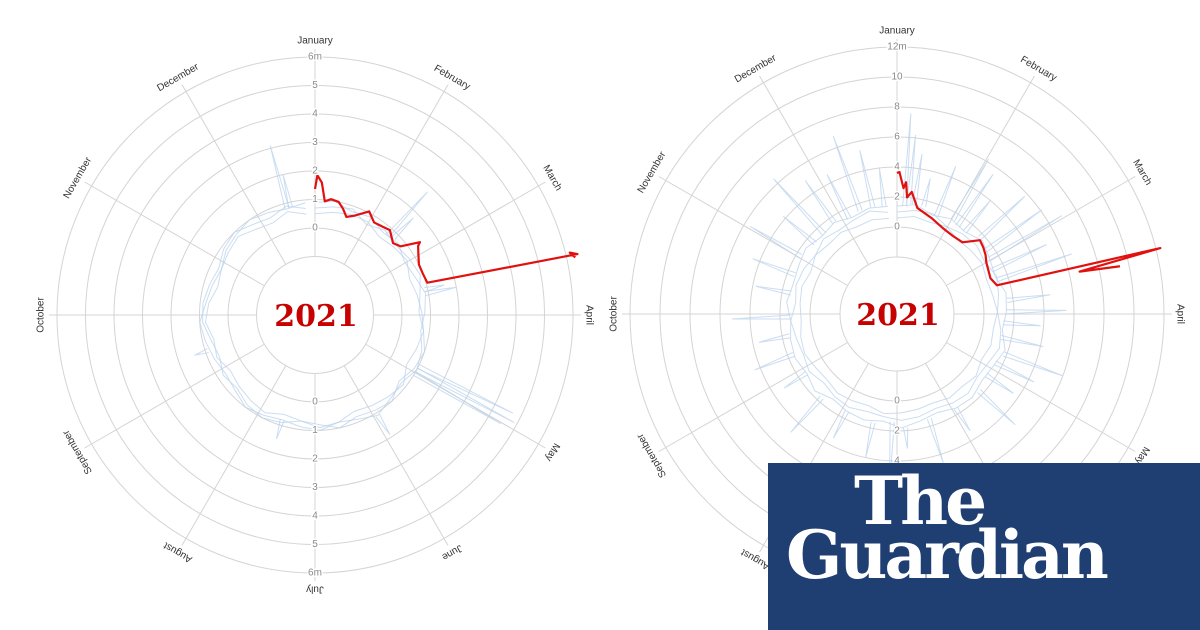  What do you see at coordinates (315, 228) in the screenshot?
I see `r-tick-label-top: 0` at bounding box center [315, 228].